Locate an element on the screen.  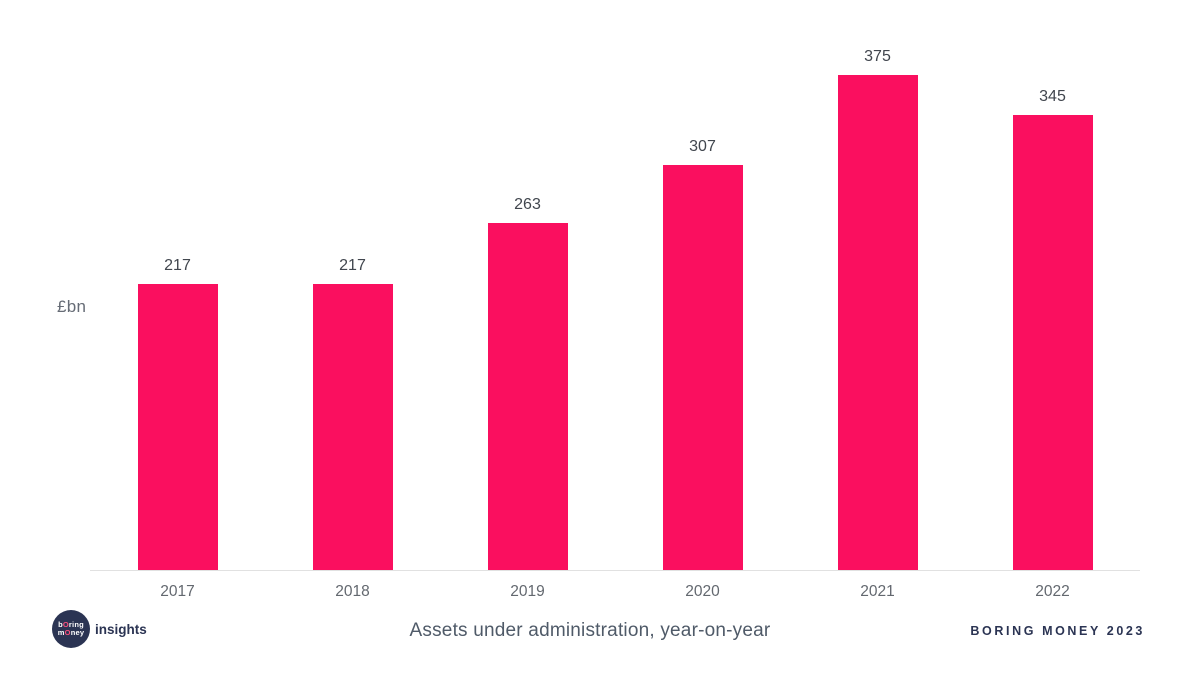
bar-group-2017: 217 is located at coordinates (177, 414).